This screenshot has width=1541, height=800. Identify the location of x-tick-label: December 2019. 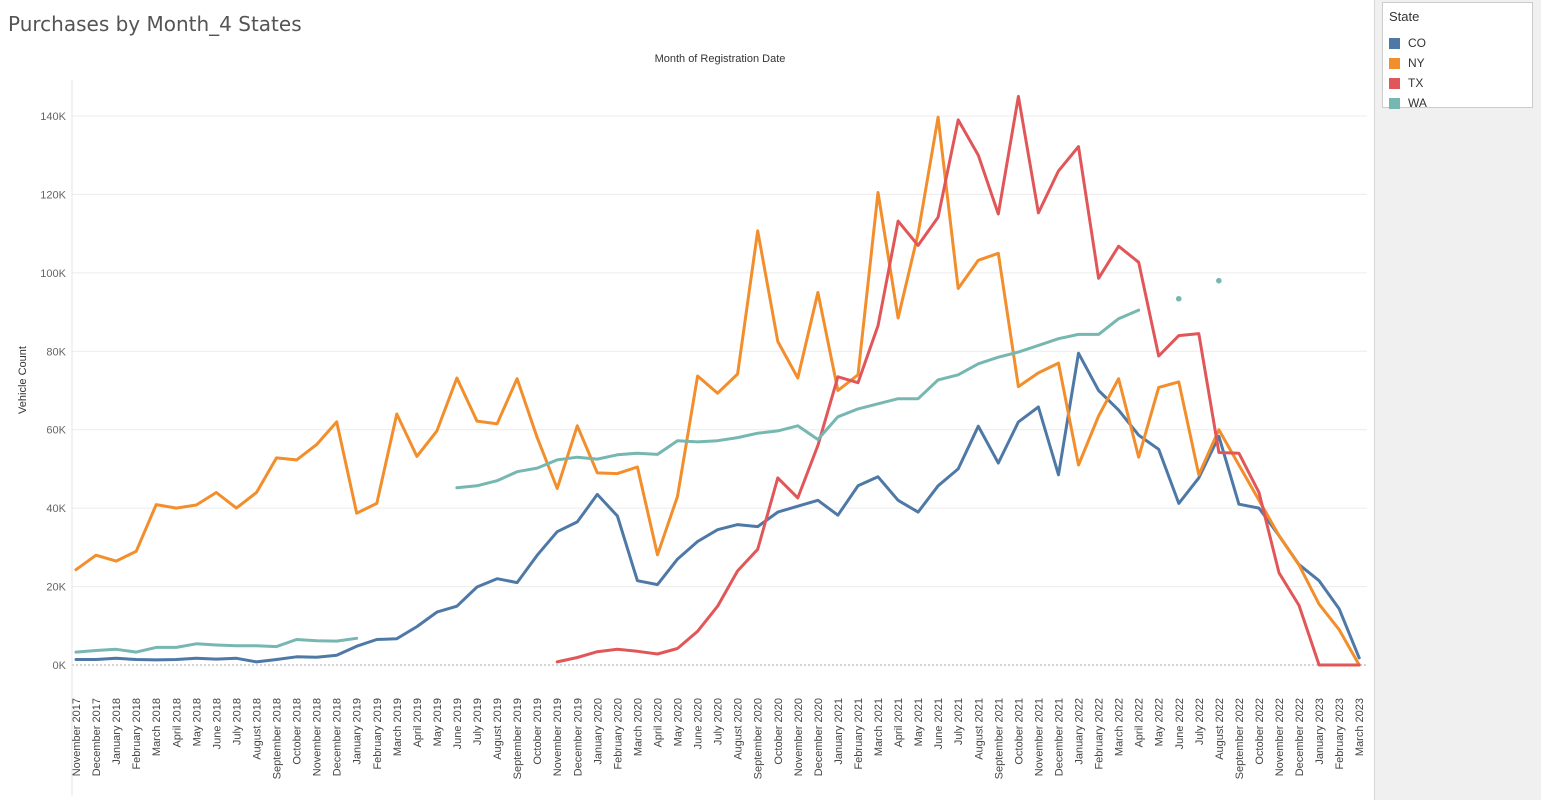
(578, 737).